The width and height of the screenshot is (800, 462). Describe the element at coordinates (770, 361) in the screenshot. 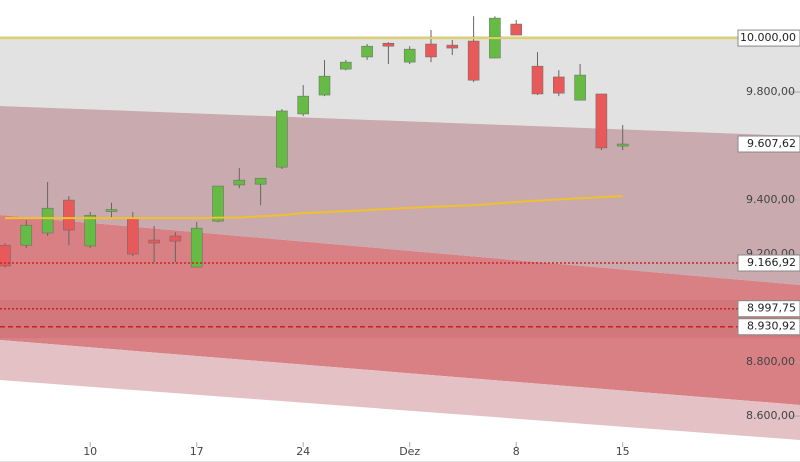

I see `y-tick-label: 8.800,00` at that location.